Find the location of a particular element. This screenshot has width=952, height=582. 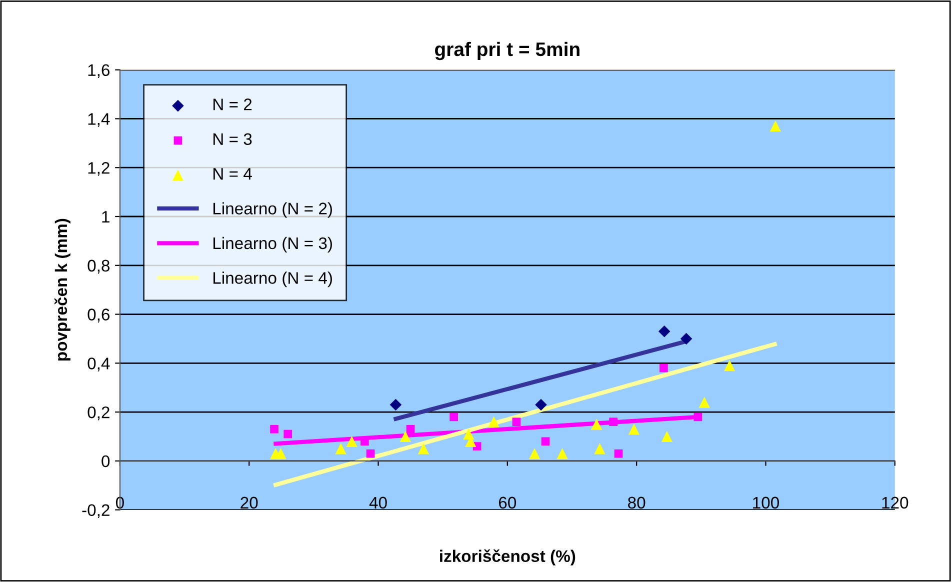

x-tick-label: 120 is located at coordinates (895, 502).